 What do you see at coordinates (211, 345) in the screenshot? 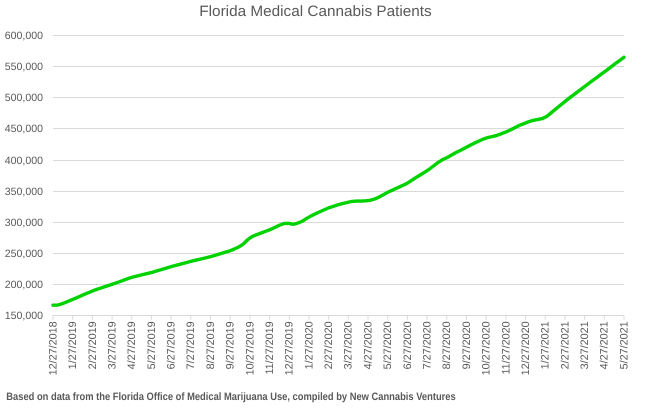
I see `svg-text: 8/27/2019` at bounding box center [211, 345].